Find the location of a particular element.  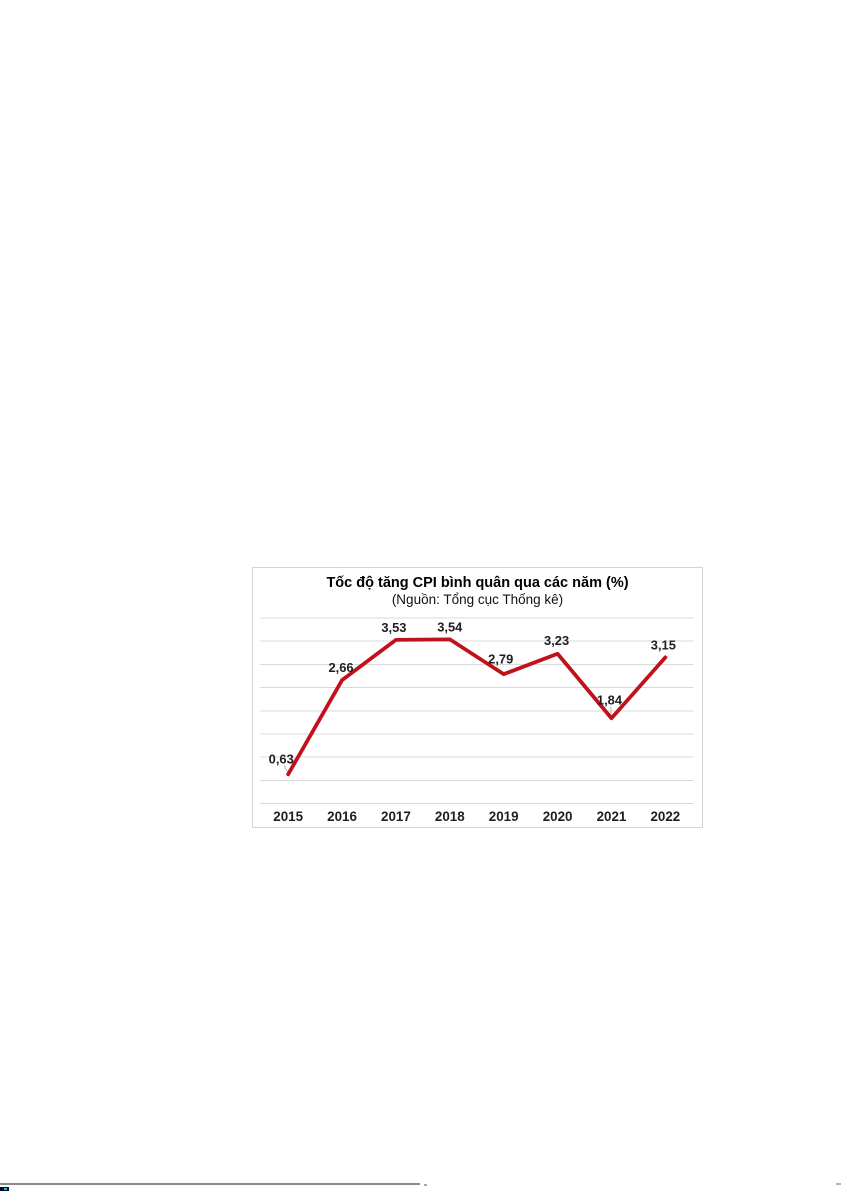

chart-source-subtitle: (Nguồn: Tổng cục Thống kê) is located at coordinates (477, 599).